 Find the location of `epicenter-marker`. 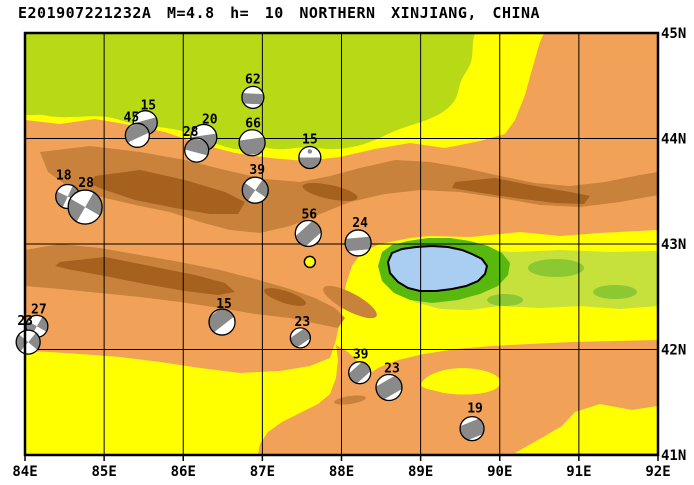

epicenter-marker is located at coordinates (310, 262).